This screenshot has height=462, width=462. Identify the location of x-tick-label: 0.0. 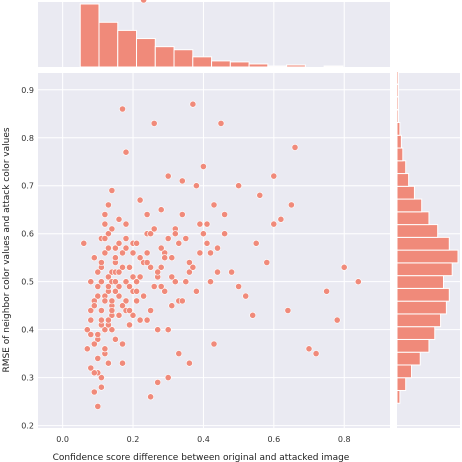
(62, 439).